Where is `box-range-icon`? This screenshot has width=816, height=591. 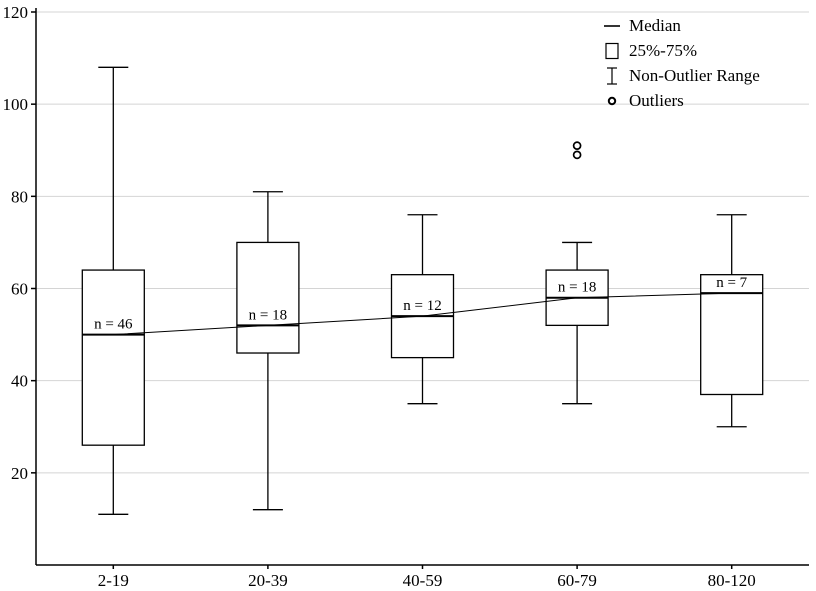 box-range-icon is located at coordinates (612, 51).